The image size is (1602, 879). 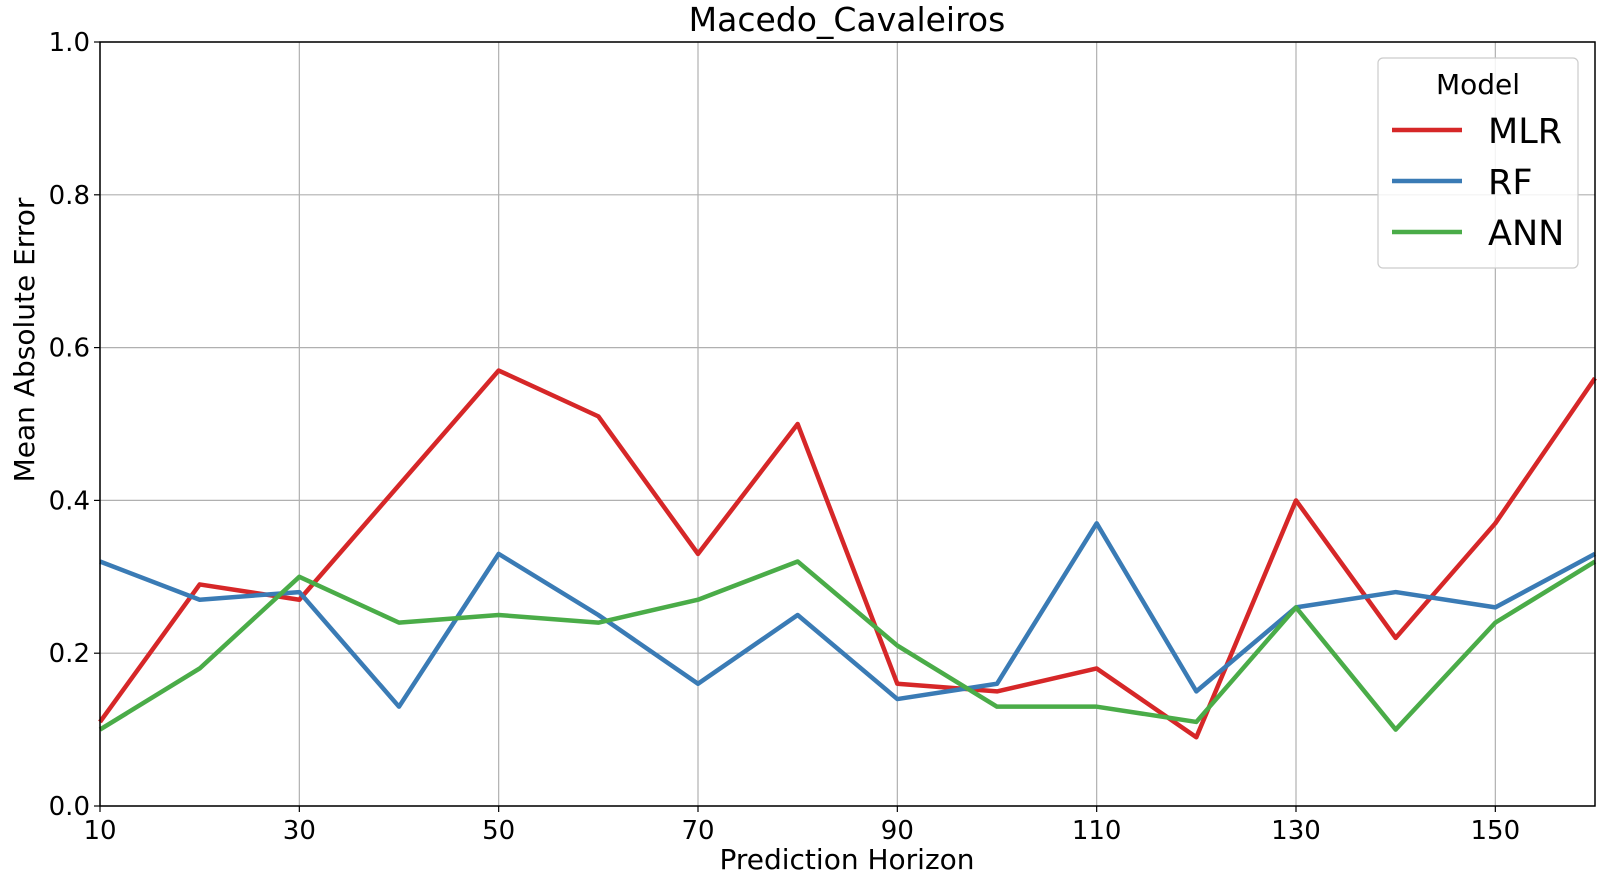 I want to click on x-tick-label: 150, so click(x=1496, y=831).